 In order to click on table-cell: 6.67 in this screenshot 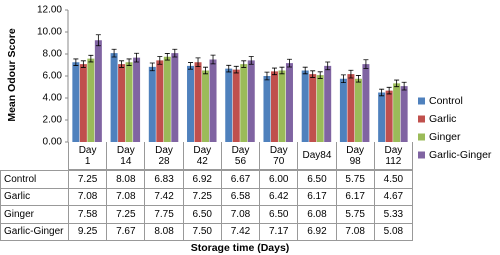, I will do `click(240, 179)`.